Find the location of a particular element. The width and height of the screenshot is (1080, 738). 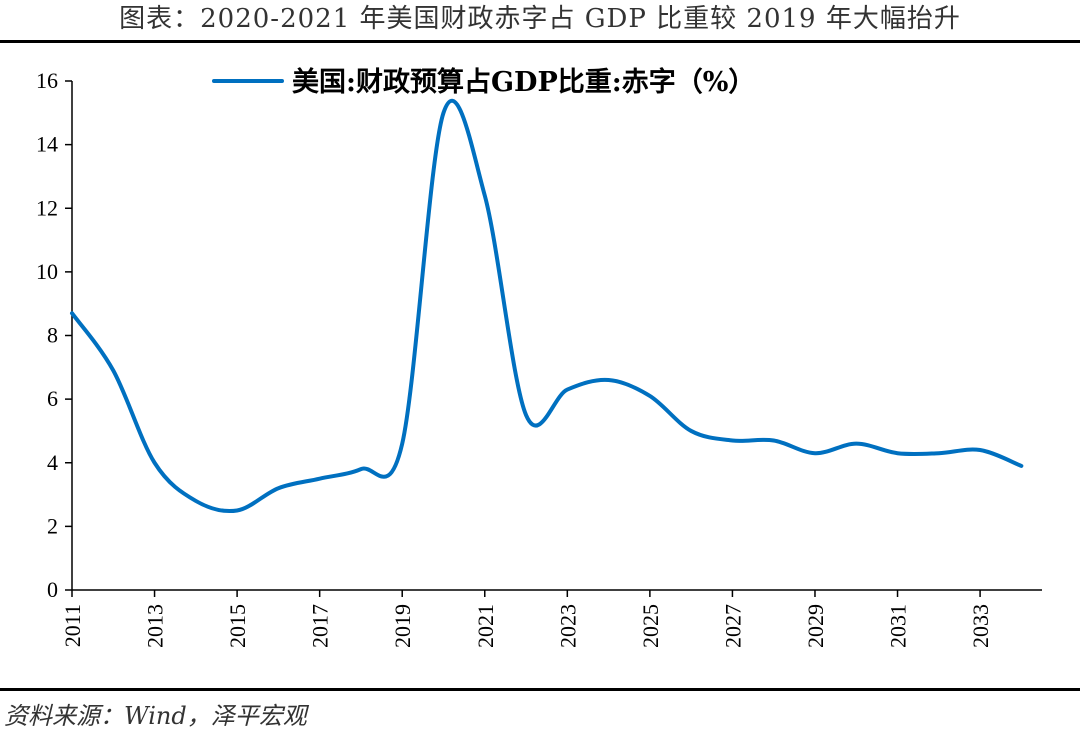

x-tick-label: 2011 is located at coordinates (72, 625).